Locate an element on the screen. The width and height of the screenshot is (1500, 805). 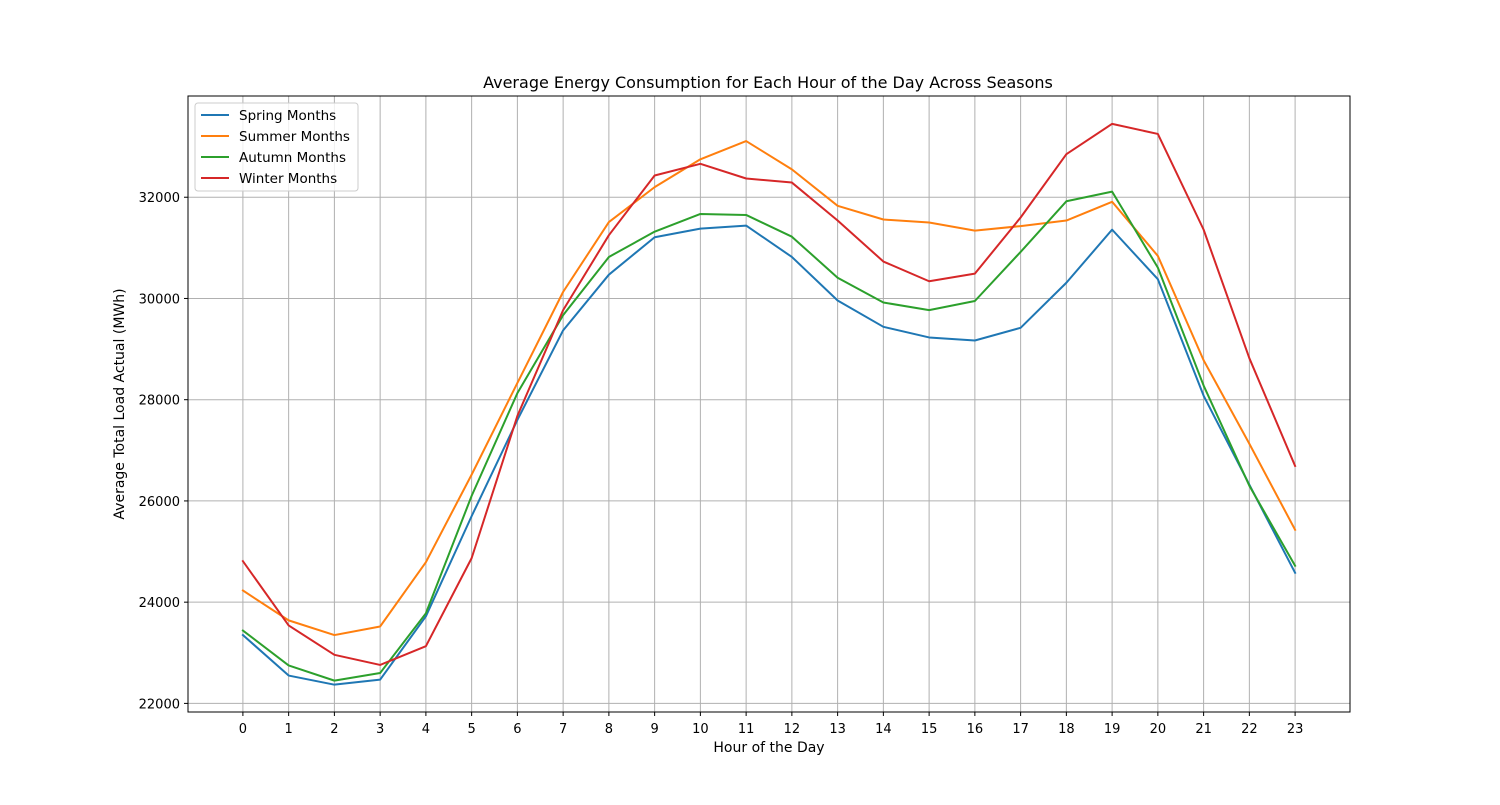
x-tick-label: 9 is located at coordinates (654, 729).